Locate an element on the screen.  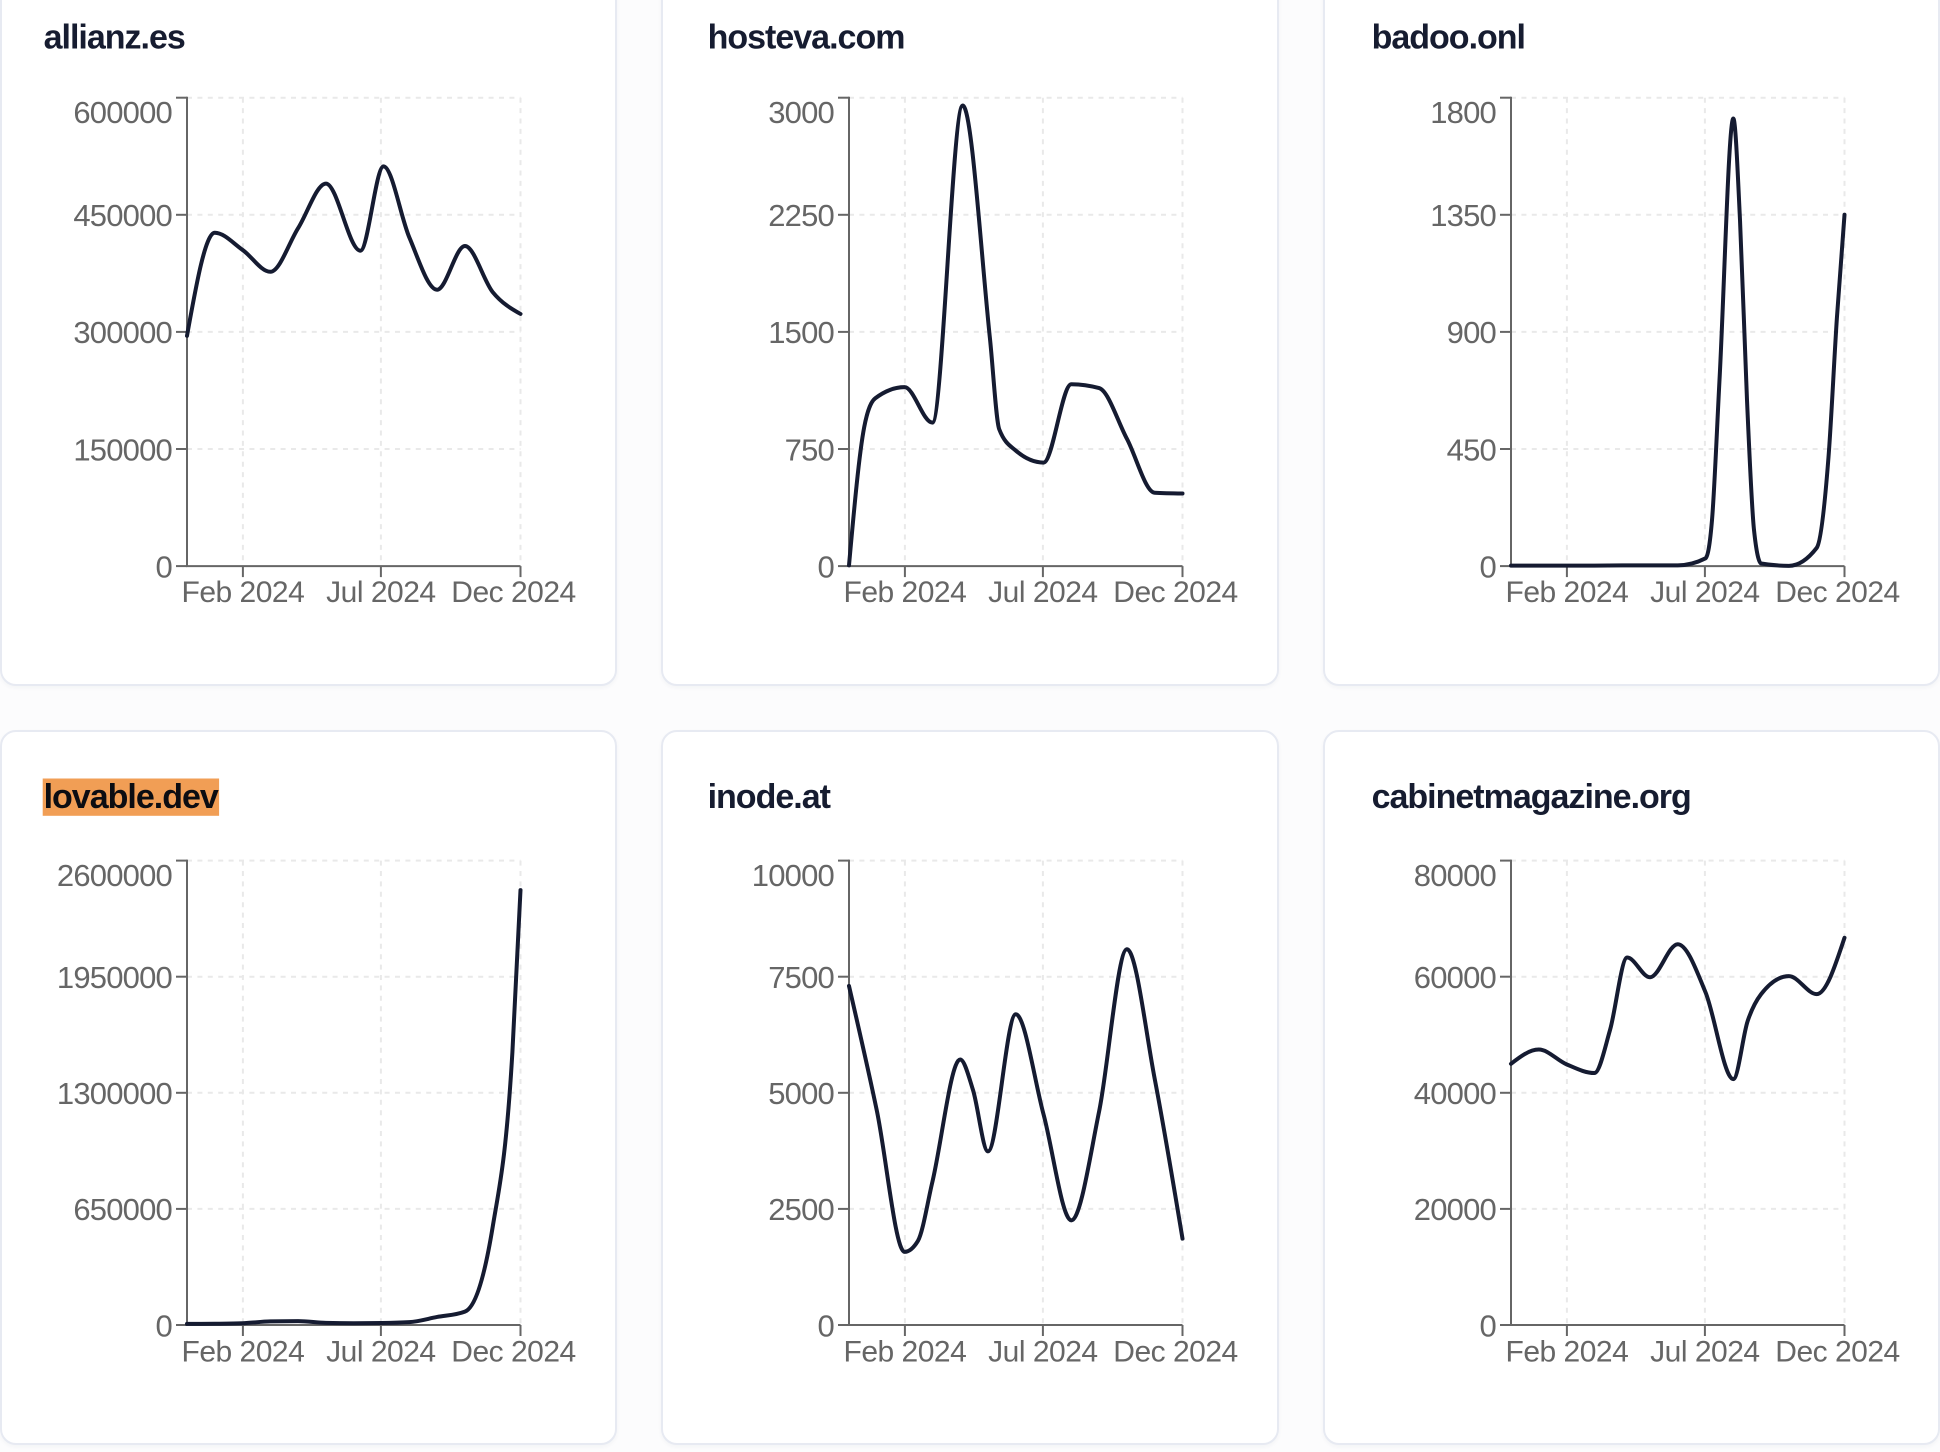
svg-text: 2250 is located at coordinates (801, 215).